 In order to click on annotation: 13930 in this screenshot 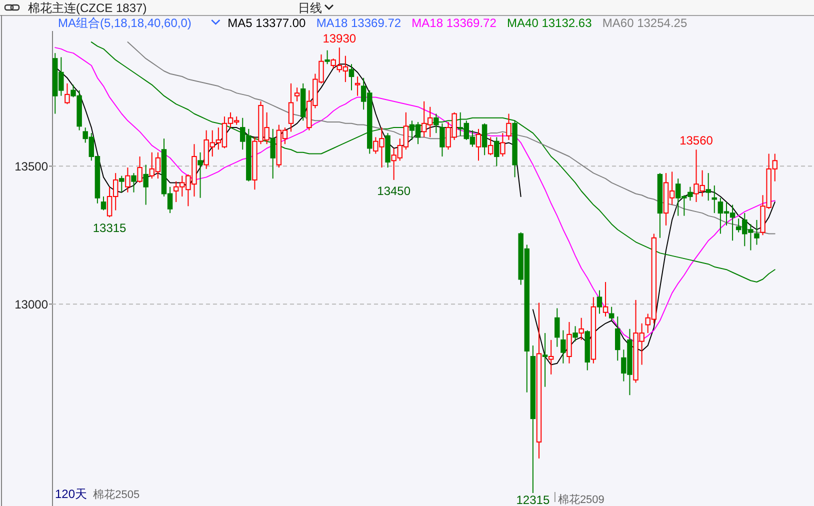, I will do `click(339, 39)`.